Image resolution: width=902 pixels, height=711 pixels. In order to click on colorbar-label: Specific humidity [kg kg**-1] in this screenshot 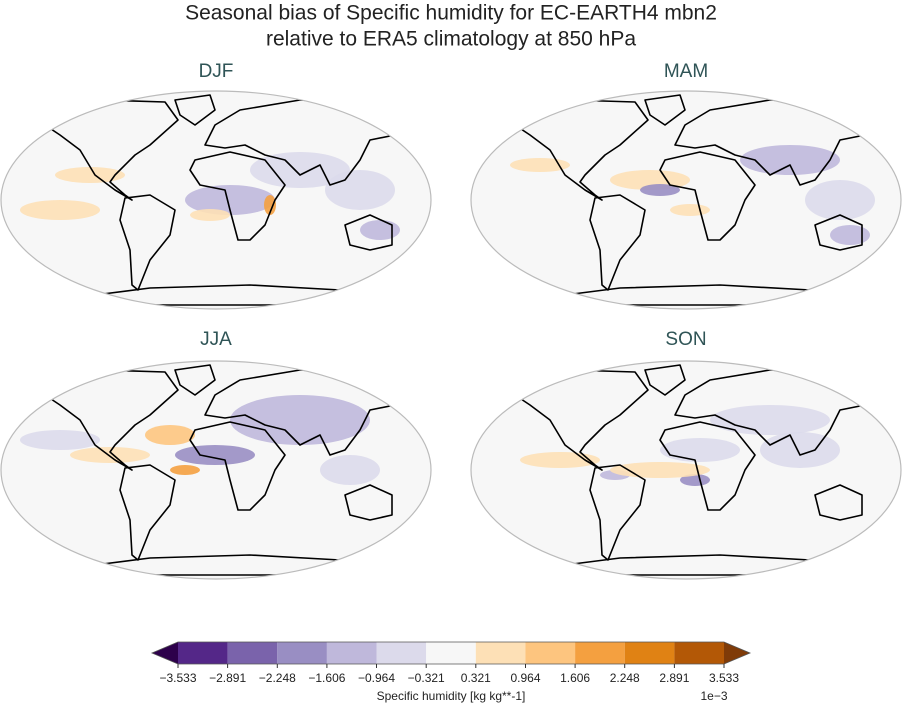, I will do `click(451, 696)`.